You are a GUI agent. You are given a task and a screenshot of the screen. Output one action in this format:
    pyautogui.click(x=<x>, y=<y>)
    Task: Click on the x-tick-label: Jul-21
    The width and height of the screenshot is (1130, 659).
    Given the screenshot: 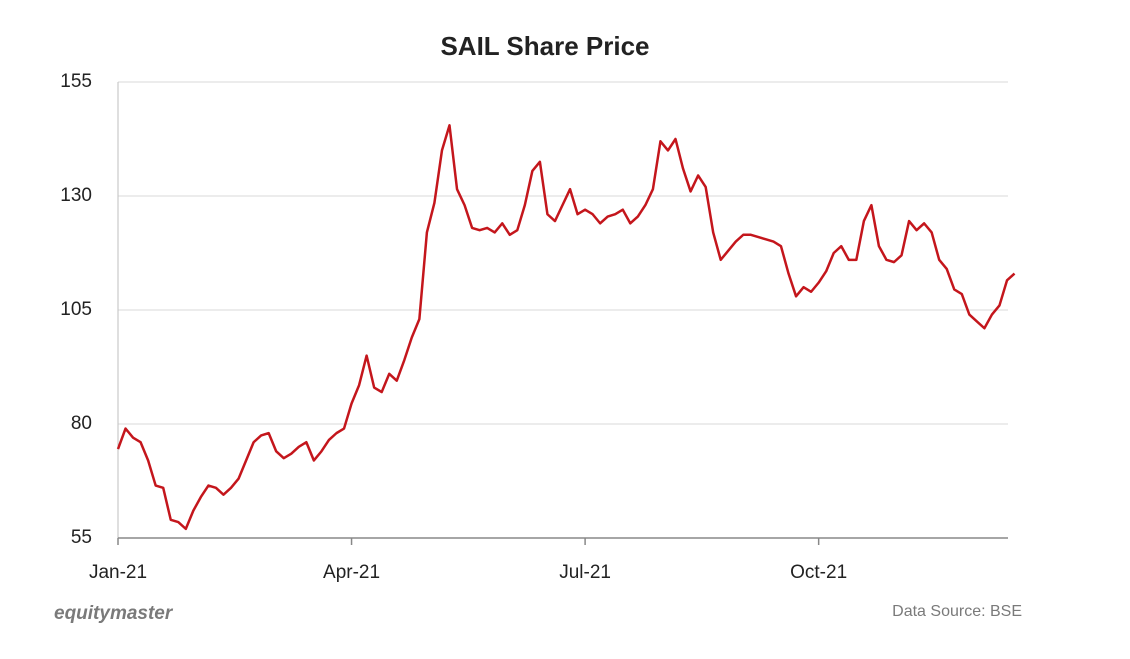 What is the action you would take?
    pyautogui.click(x=585, y=572)
    